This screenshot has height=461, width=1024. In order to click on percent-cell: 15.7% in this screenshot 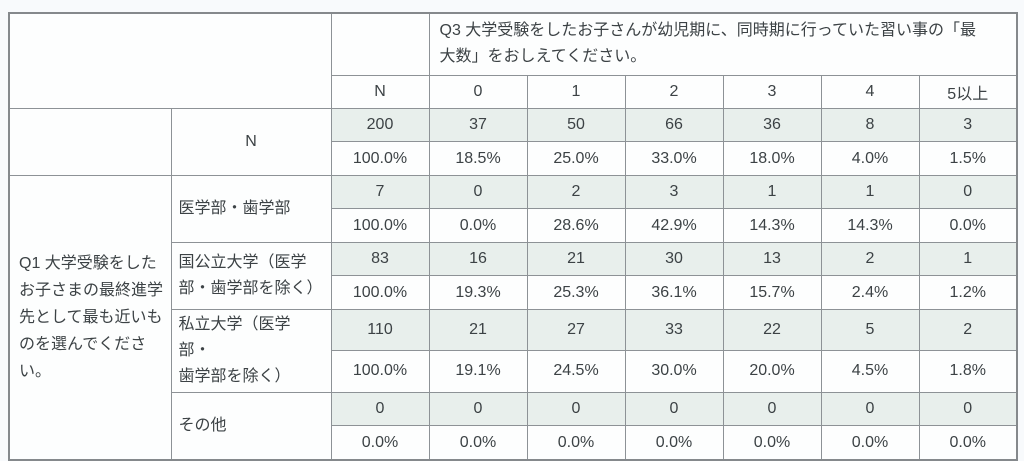, I will do `click(772, 292)`.